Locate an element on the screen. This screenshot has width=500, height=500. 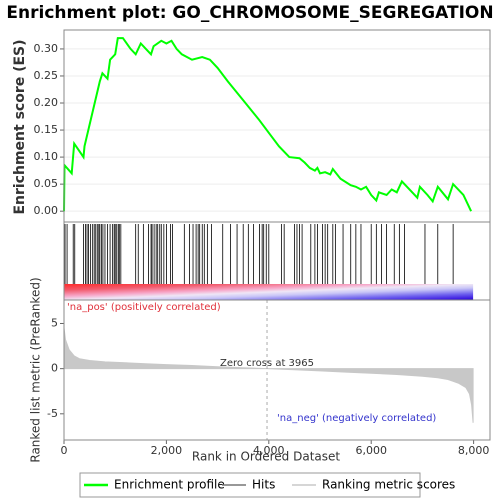
annotation: 'na_neg' (negatively correlated) is located at coordinates (356, 418).